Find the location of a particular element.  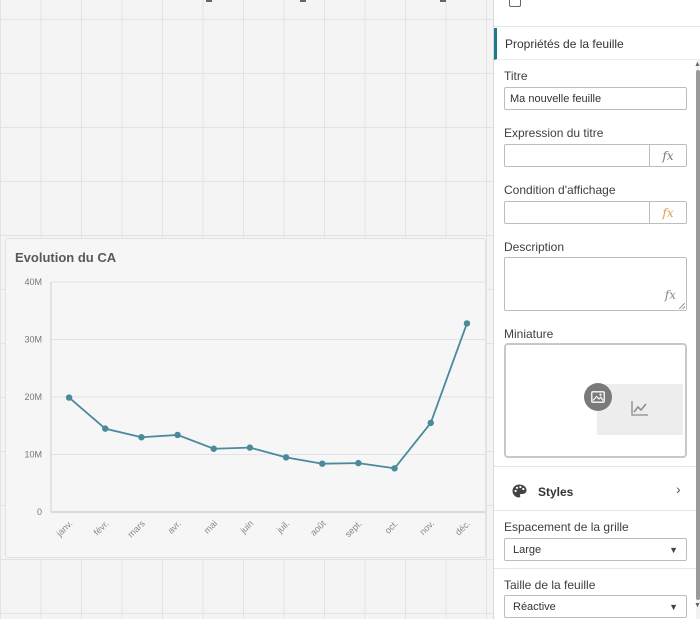

title-expression-field: fx is located at coordinates (595, 155).